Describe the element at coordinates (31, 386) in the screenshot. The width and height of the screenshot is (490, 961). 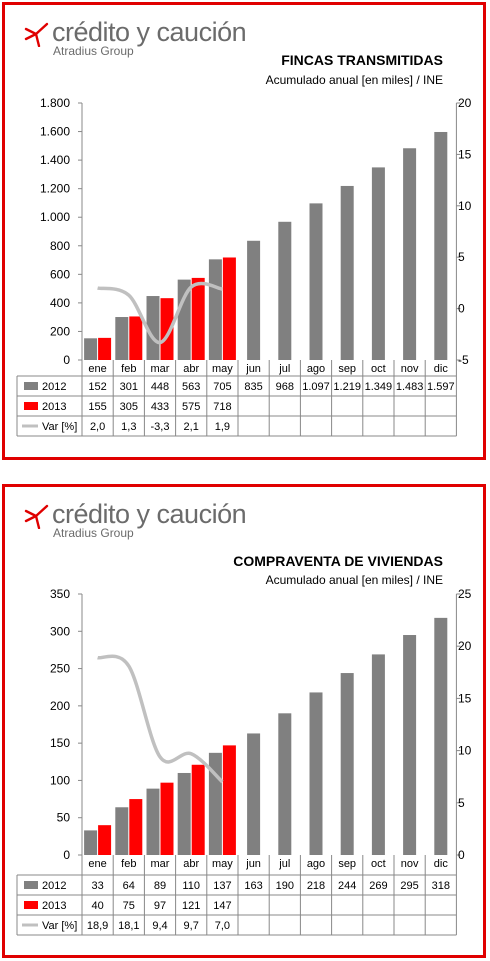
I see `legend-swatch-2012` at that location.